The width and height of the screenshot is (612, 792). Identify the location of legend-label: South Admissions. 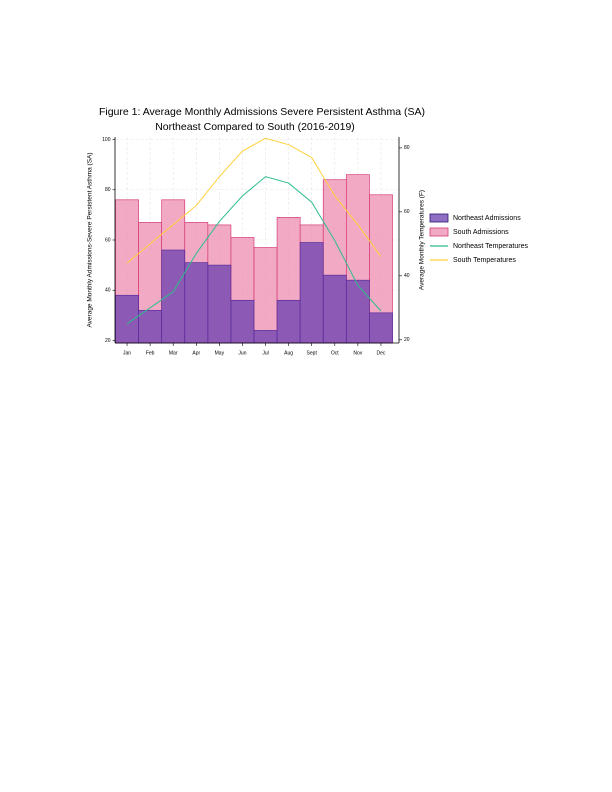
(481, 232).